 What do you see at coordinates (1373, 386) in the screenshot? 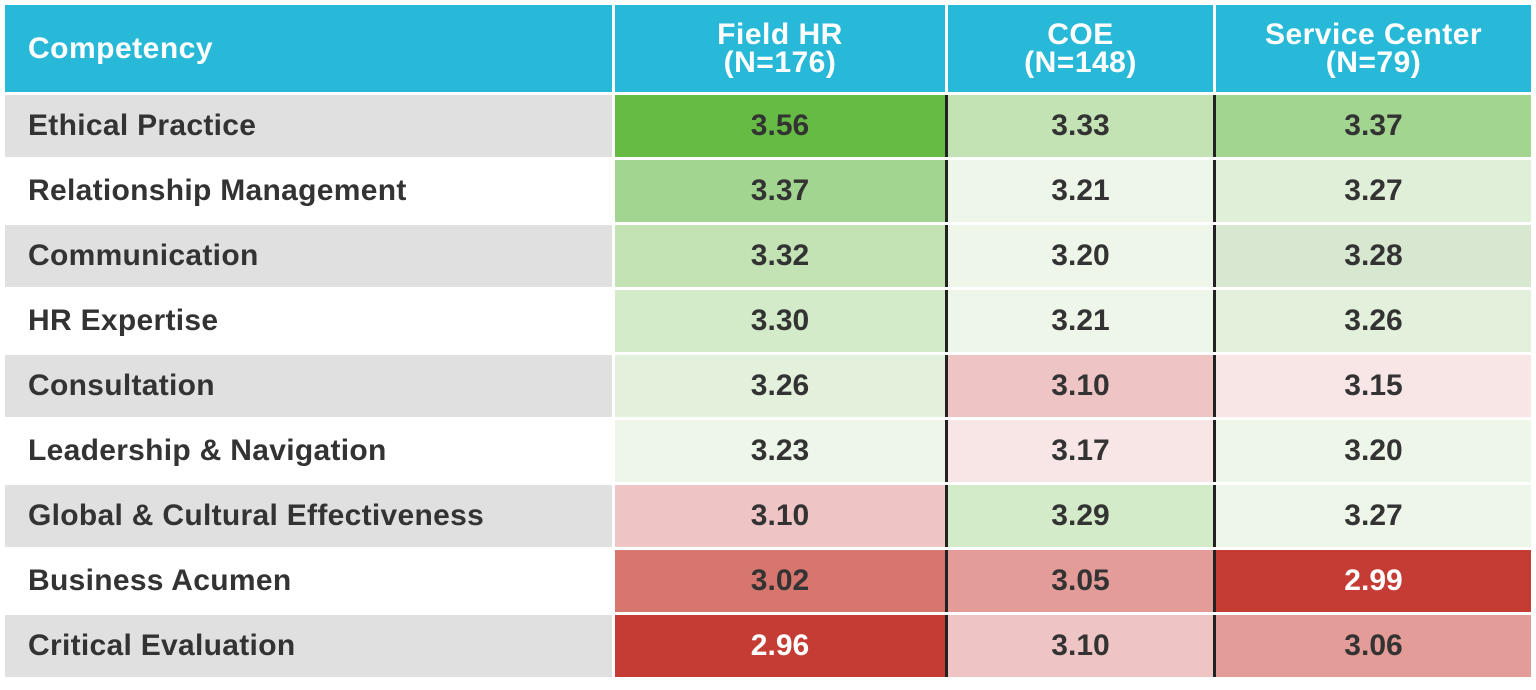
I see `score-cell: 3.15` at bounding box center [1373, 386].